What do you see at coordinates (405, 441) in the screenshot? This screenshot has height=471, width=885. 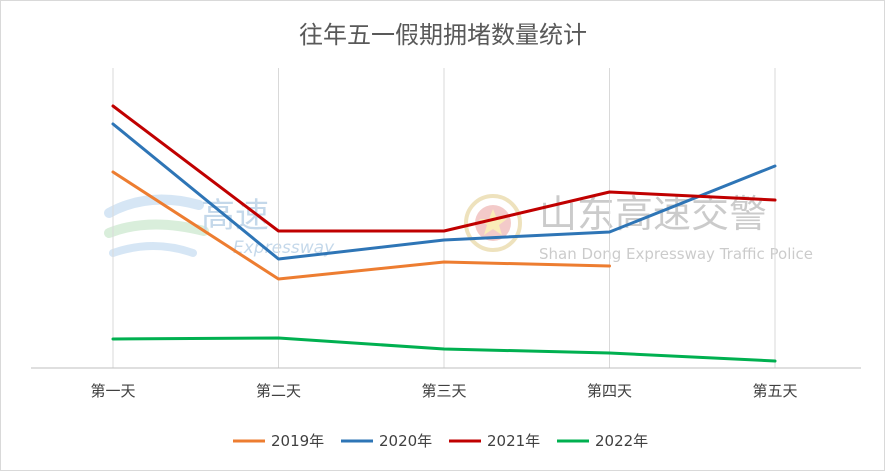 I see `legend-label: 2020年` at bounding box center [405, 441].